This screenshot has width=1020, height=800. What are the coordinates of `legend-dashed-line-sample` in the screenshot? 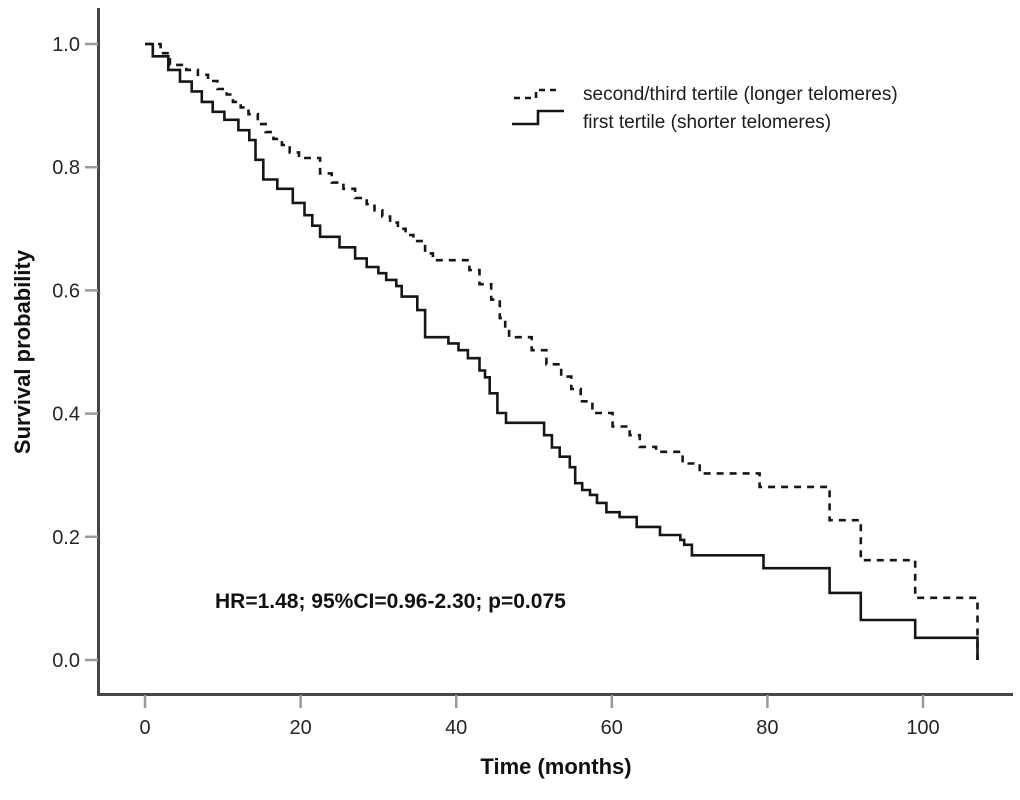 It's located at (537, 94).